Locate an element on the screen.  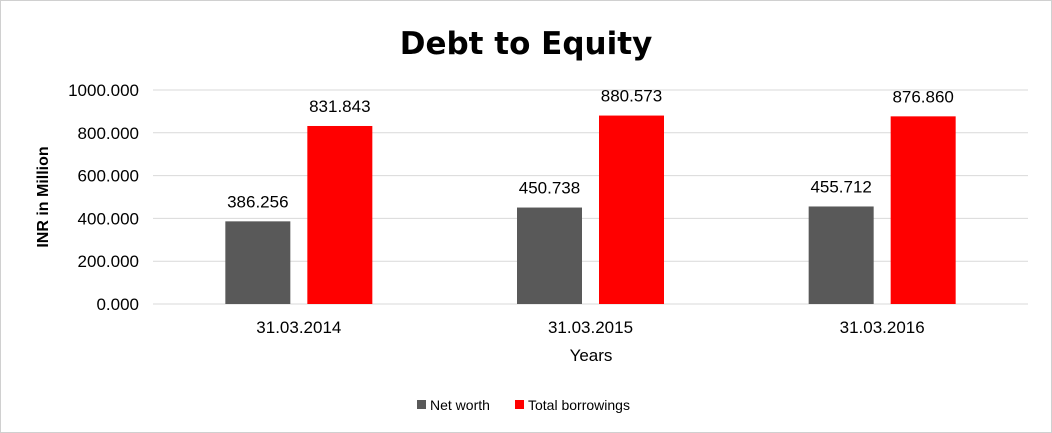
y-tick-label: 0.000 is located at coordinates (117, 304).